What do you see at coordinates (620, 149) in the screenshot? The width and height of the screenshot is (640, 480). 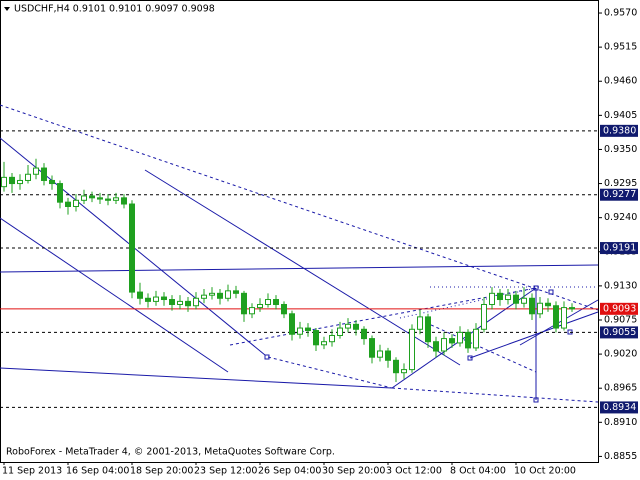 I see `y-tick-label: 0.9350` at bounding box center [620, 149].